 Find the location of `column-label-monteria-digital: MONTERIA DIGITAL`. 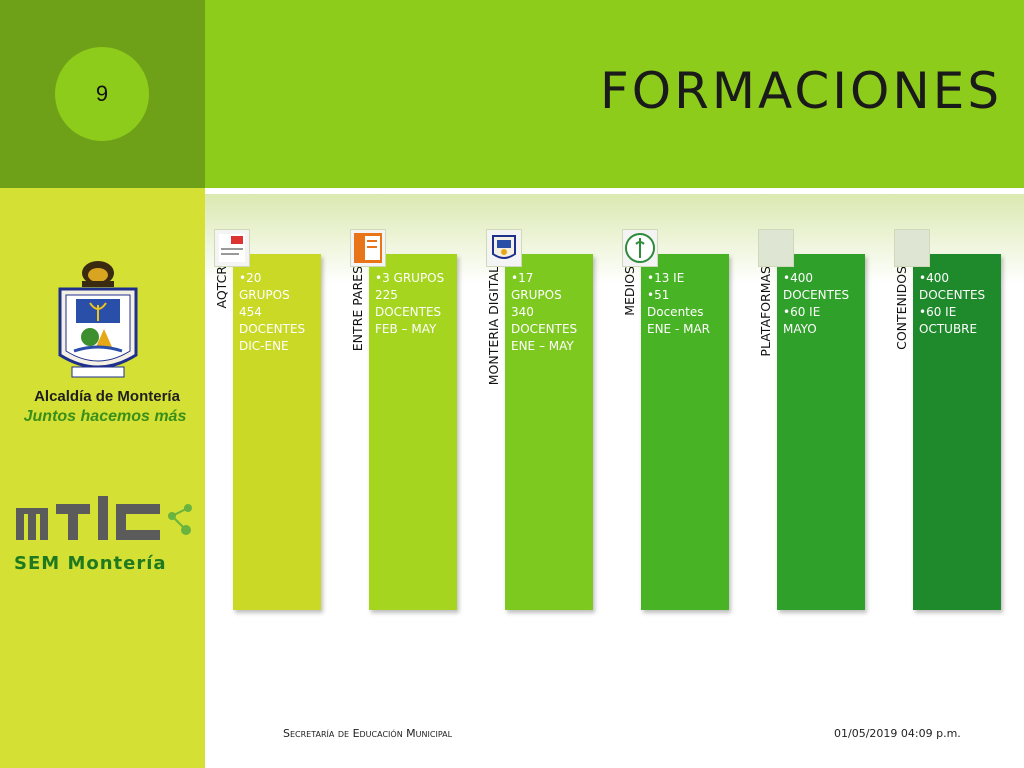

column-label-monteria-digital: MONTERIA DIGITAL is located at coordinates (493, 326).